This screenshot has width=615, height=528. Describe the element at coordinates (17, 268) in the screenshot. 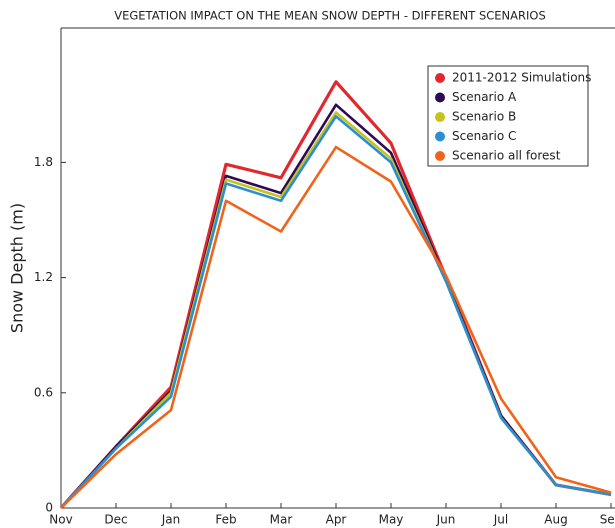

I see `y-axis-label: Snow Depth (m)` at that location.